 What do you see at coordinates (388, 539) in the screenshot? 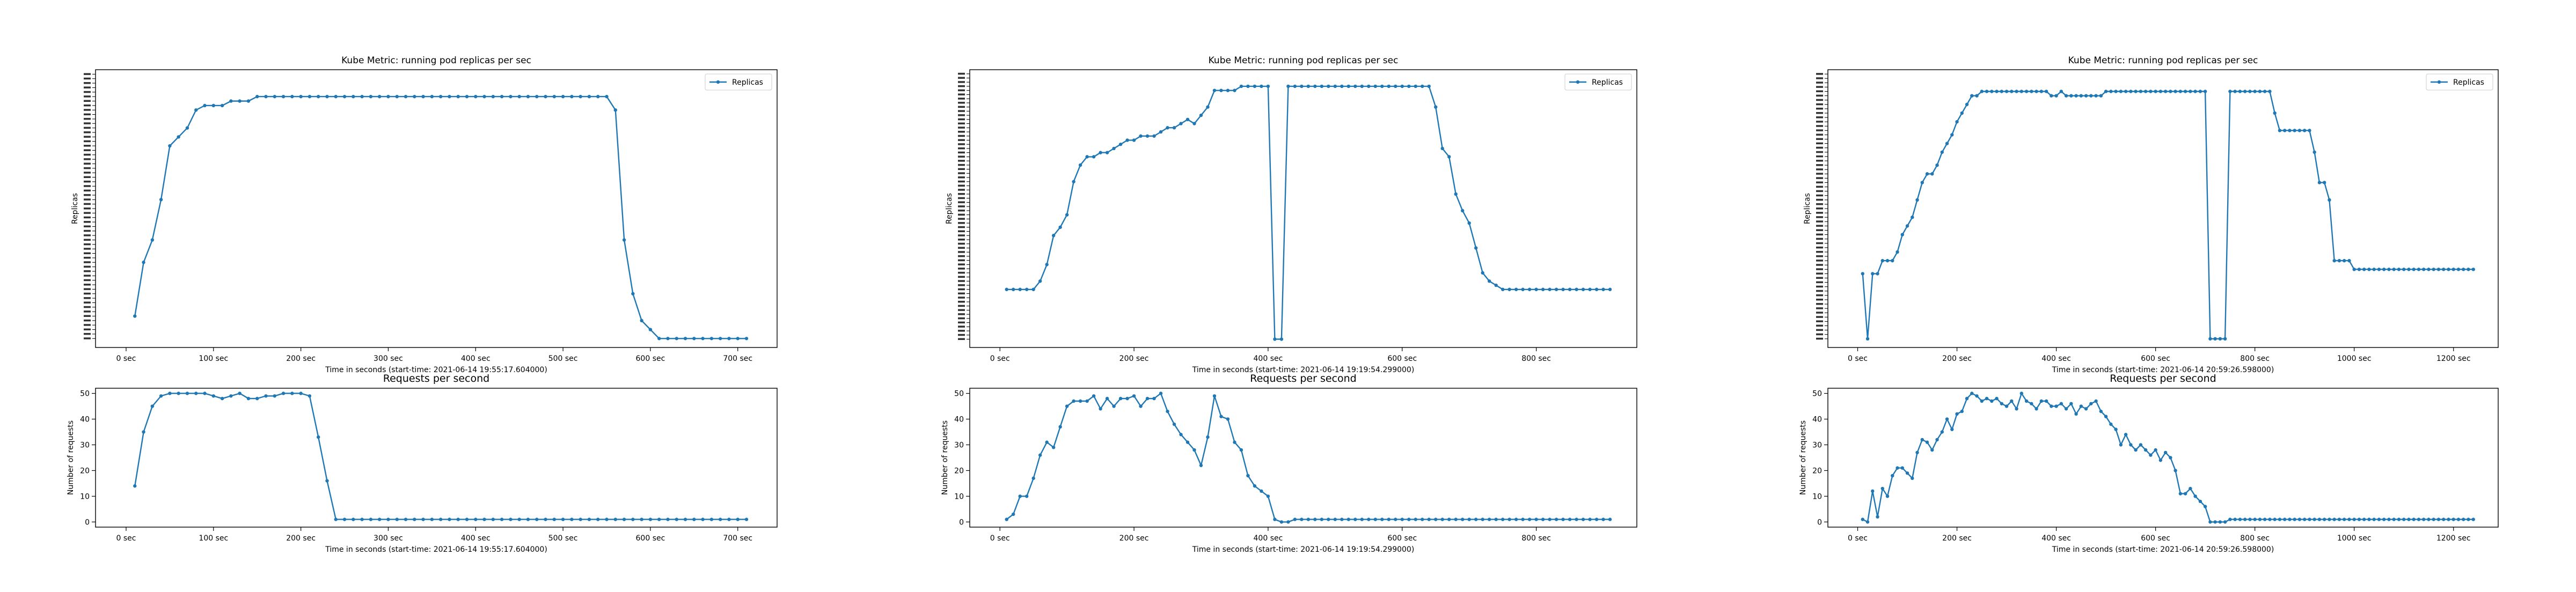
I see `x-tick-label: 300 sec` at bounding box center [388, 539].